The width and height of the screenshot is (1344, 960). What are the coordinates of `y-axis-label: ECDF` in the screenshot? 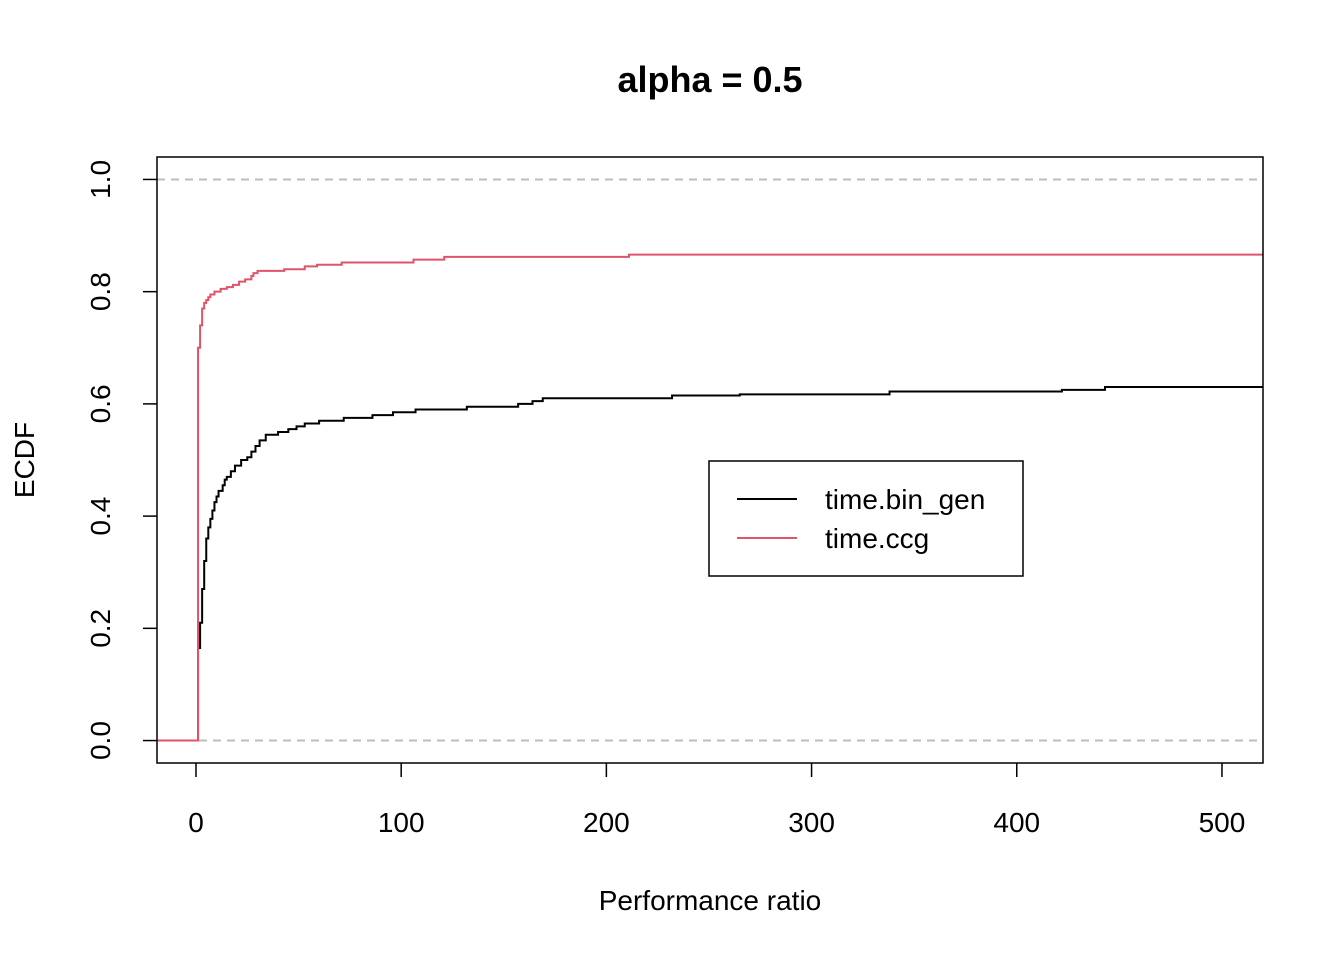 It's located at (24, 460).